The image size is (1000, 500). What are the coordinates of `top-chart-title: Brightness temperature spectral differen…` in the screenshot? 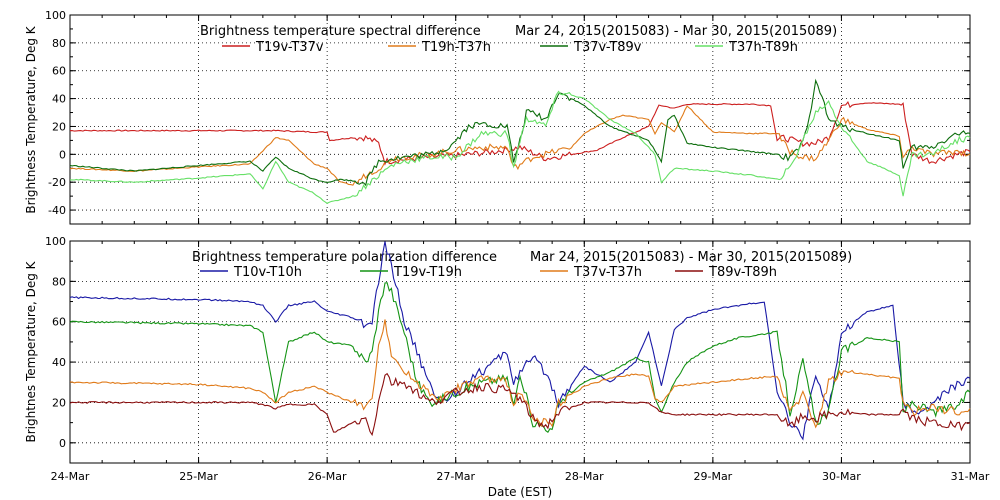 It's located at (340, 31).